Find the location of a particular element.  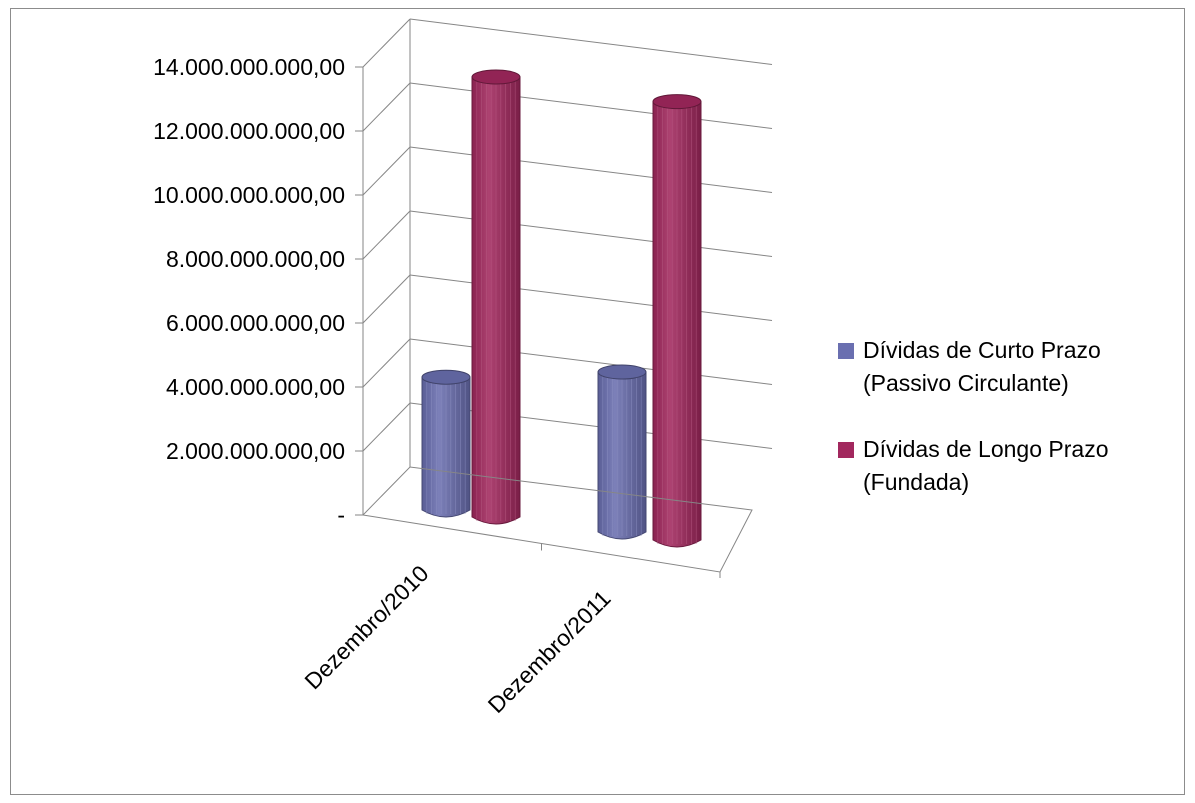

floor-outline is located at coordinates (557, 519).